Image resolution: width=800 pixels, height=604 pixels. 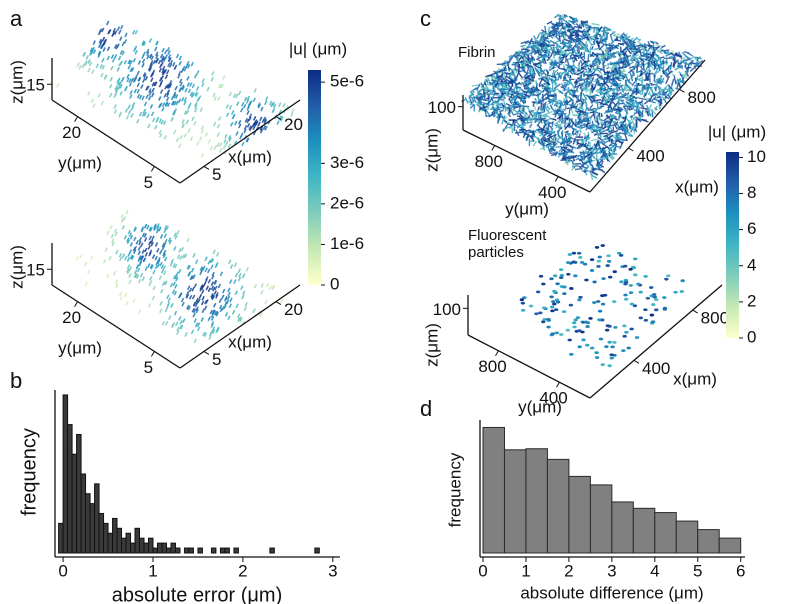 I want to click on y-tick, so click(x=556, y=179).